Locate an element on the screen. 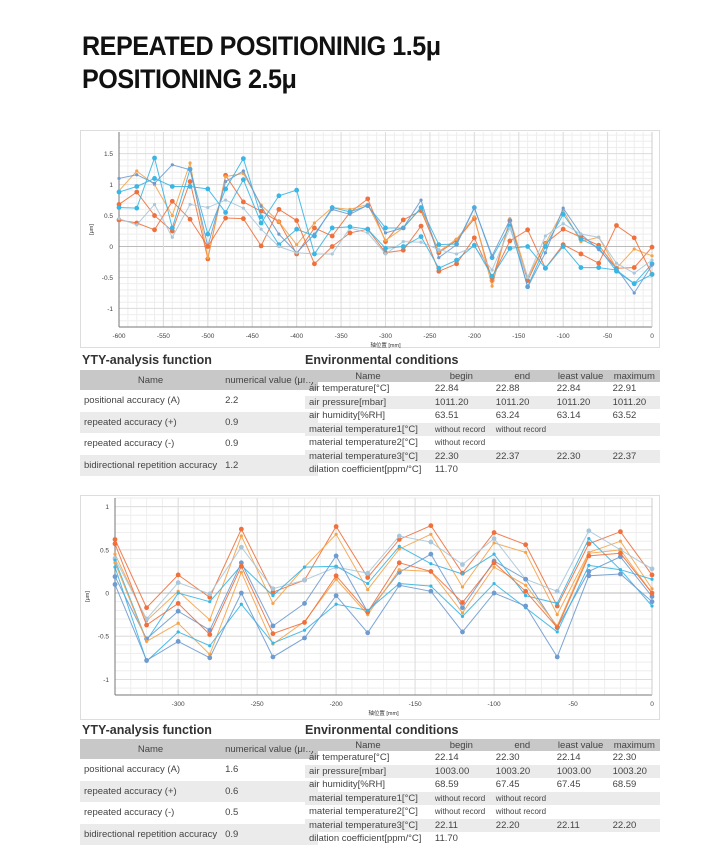 Image resolution: width=720 pixels, height=856 pixels. x-tick-label: -550 is located at coordinates (163, 336).